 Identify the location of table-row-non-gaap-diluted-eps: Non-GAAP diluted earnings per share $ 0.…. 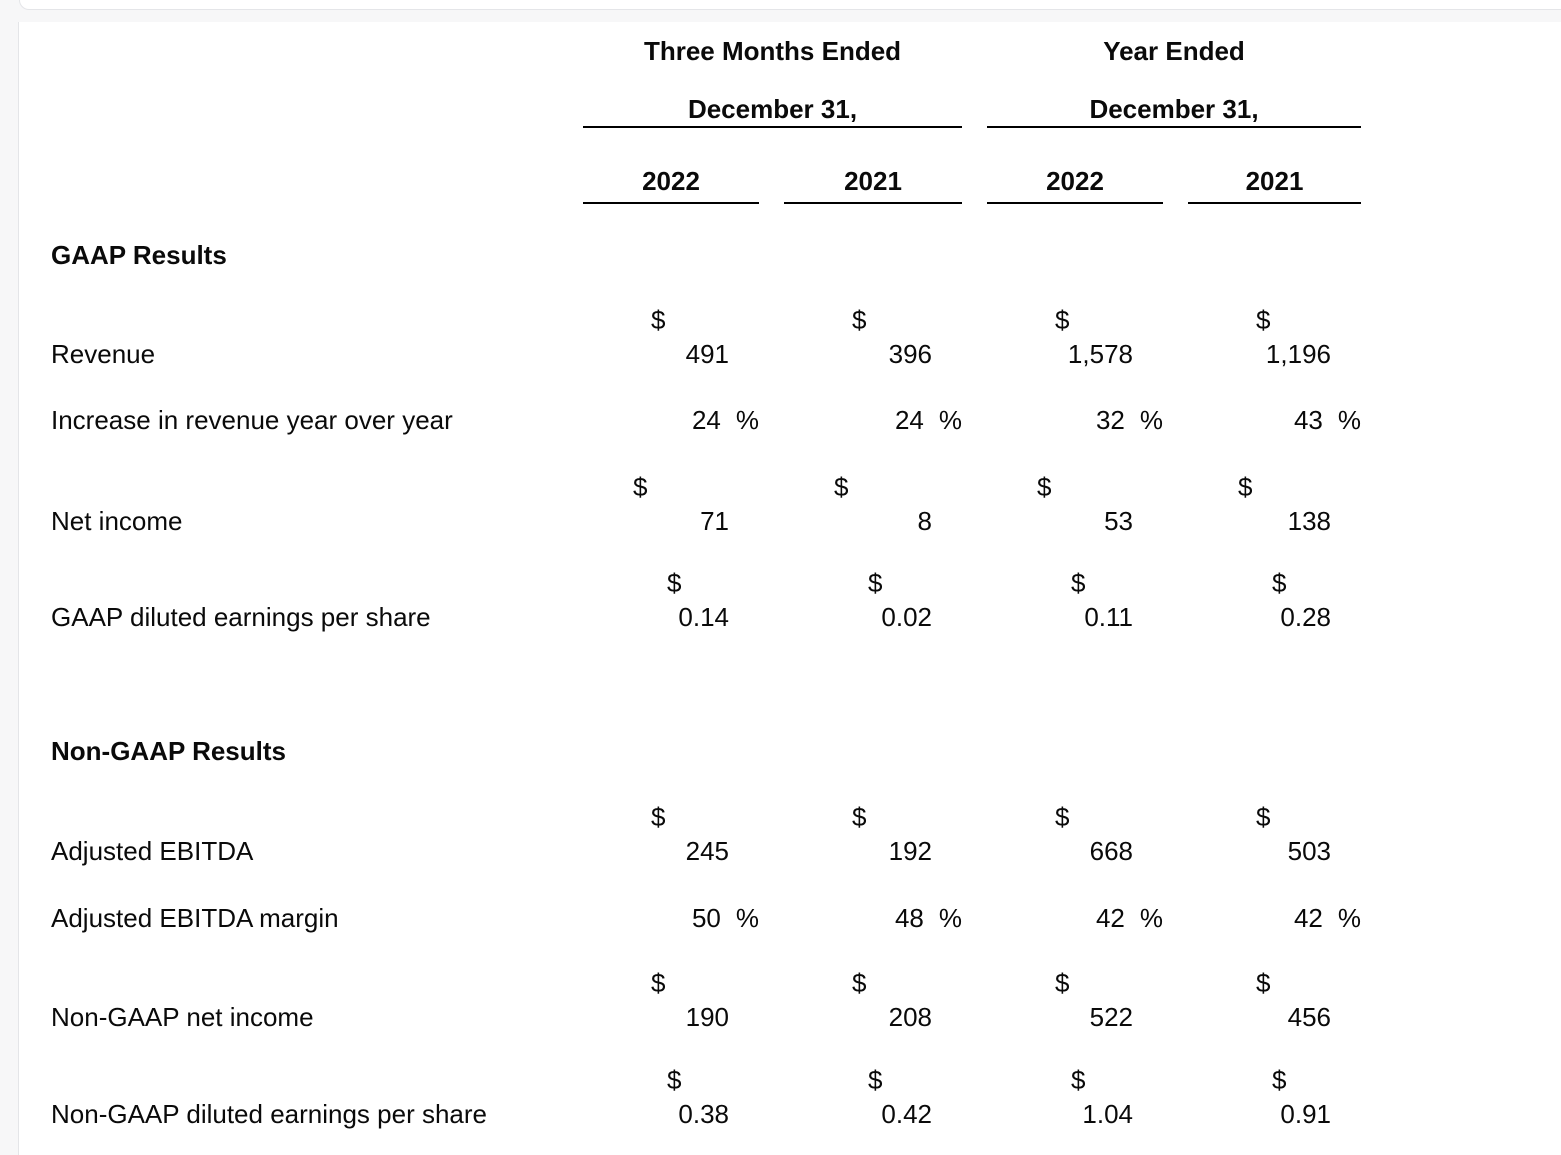
(790, 1097).